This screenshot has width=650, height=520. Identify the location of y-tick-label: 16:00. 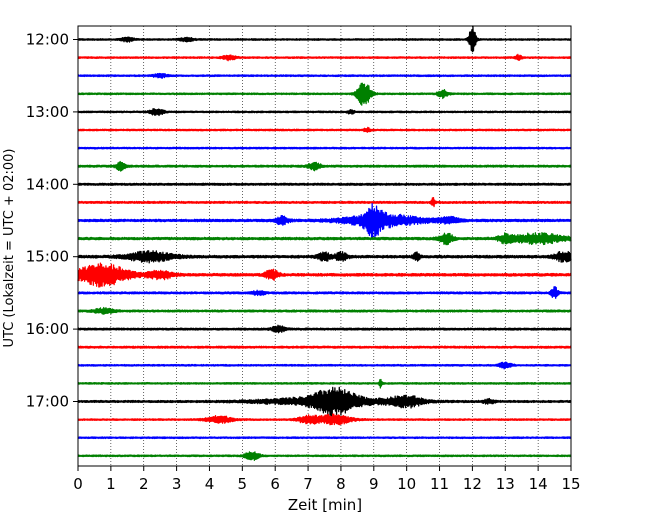
(47, 329).